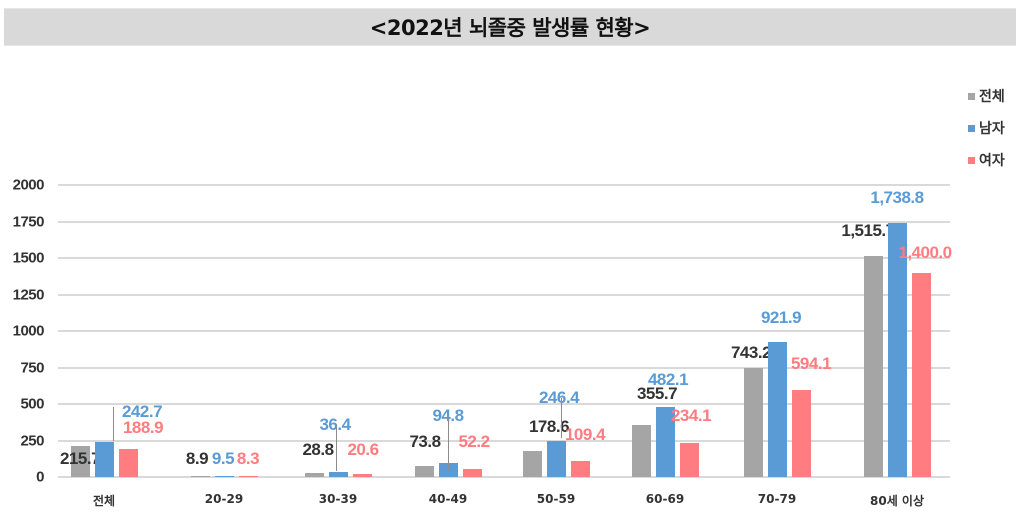 Image resolution: width=1024 pixels, height=518 pixels. I want to click on y-tick-label: 1250, so click(28, 294).